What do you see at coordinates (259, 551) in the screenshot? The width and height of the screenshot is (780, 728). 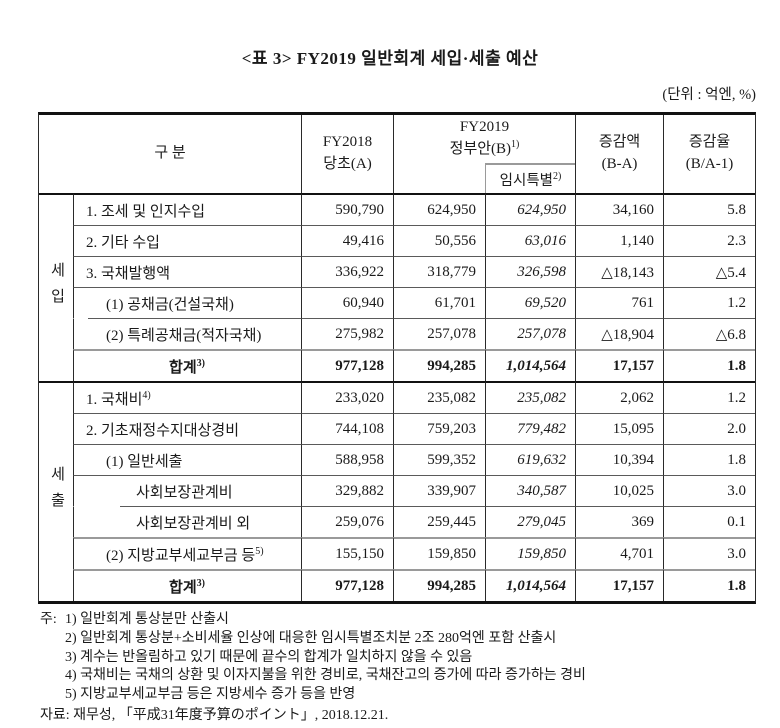 I see `row-footnote-marker: 5)` at bounding box center [259, 551].